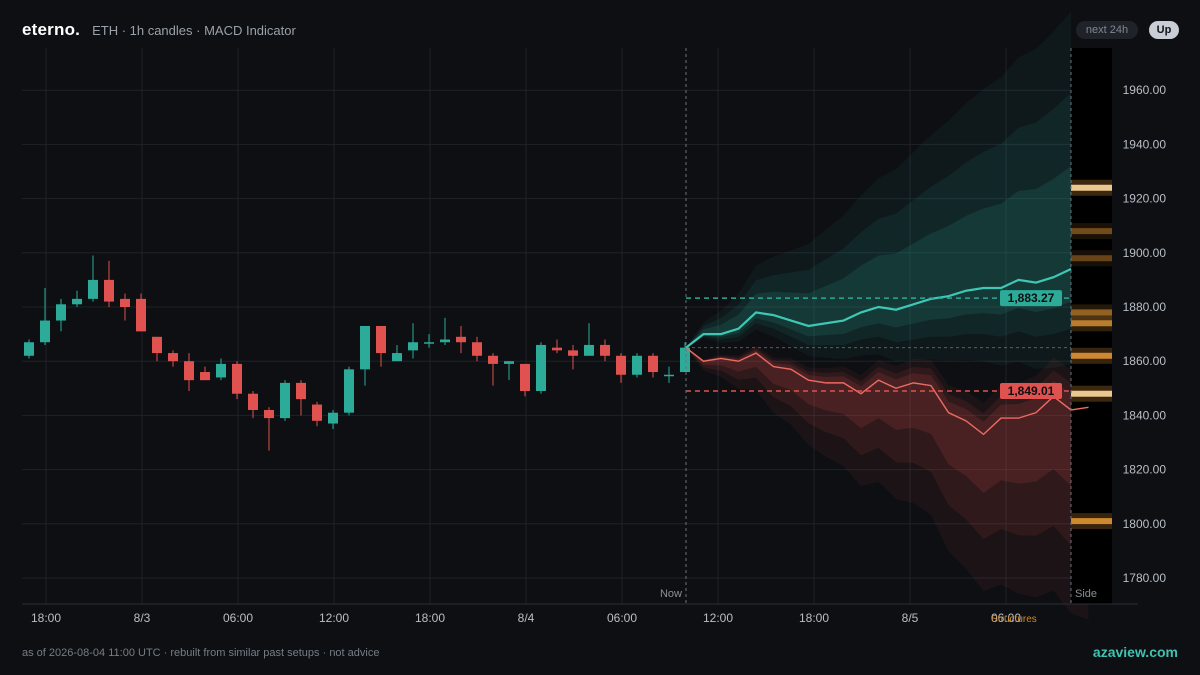 This screenshot has height=675, width=1200. I want to click on y-tick-label: 1800.00, so click(1145, 524).